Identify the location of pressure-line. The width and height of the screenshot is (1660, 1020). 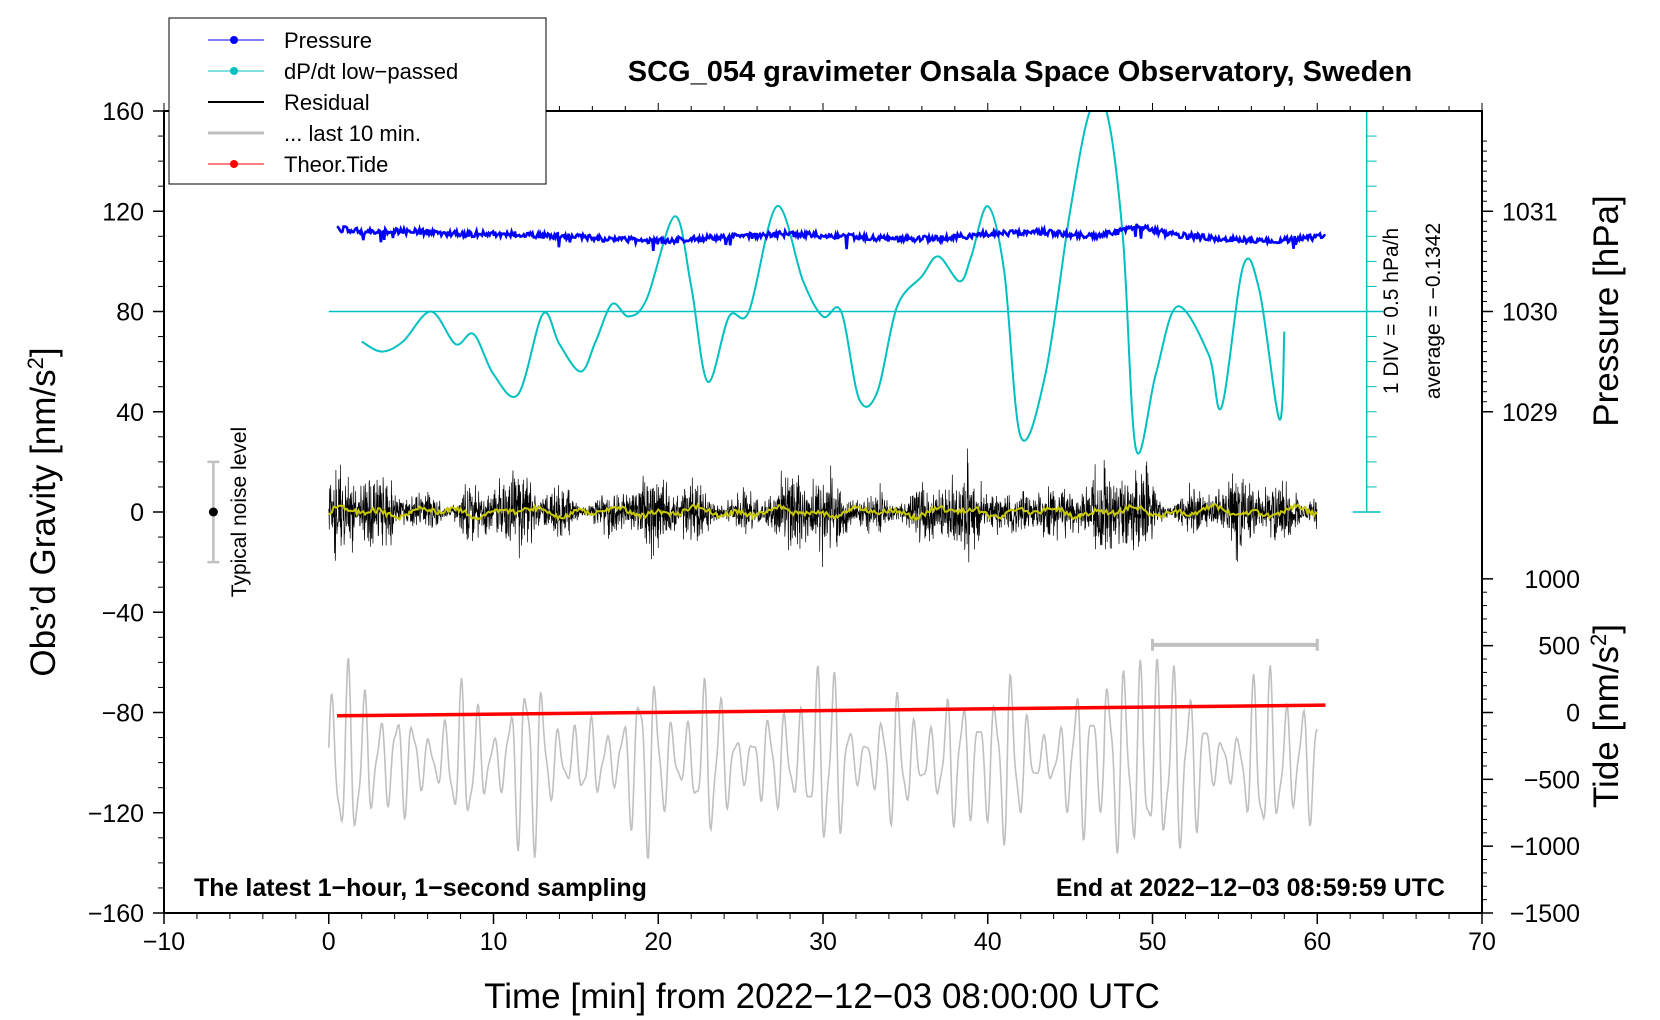
(831, 237).